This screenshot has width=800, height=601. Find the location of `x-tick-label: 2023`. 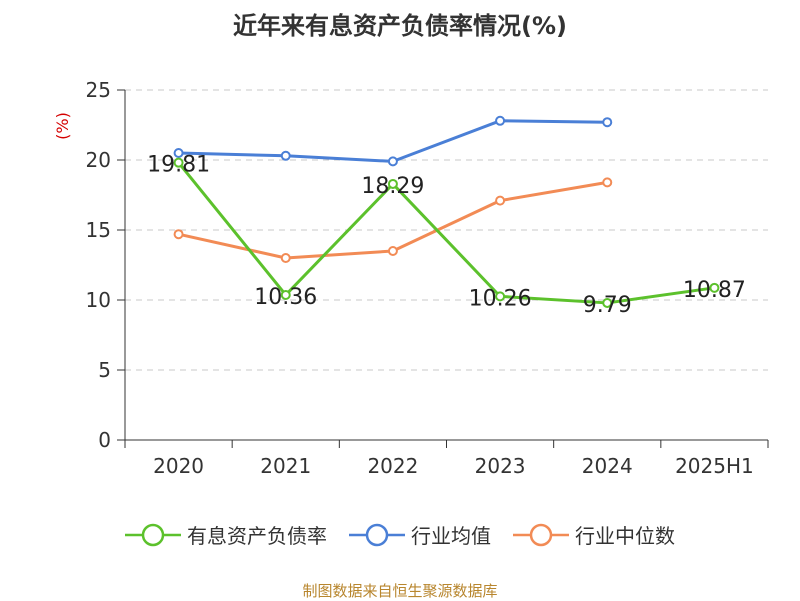

x-tick-label: 2023 is located at coordinates (500, 466).